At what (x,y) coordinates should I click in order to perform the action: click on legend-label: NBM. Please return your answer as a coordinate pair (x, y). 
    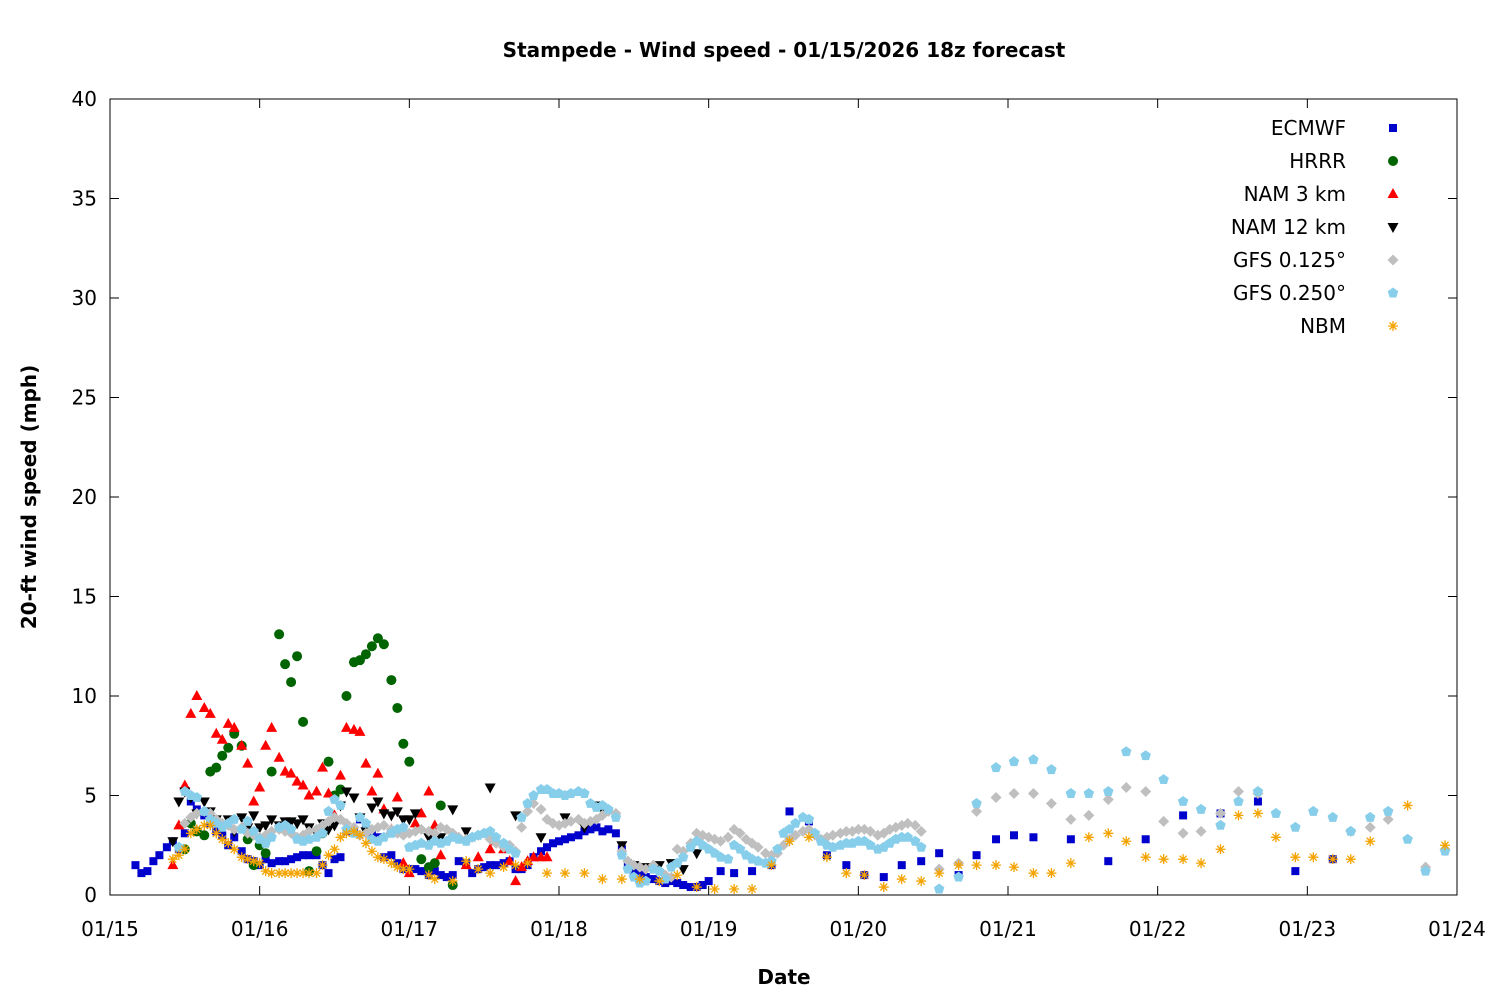
    Looking at the image, I should click on (1323, 326).